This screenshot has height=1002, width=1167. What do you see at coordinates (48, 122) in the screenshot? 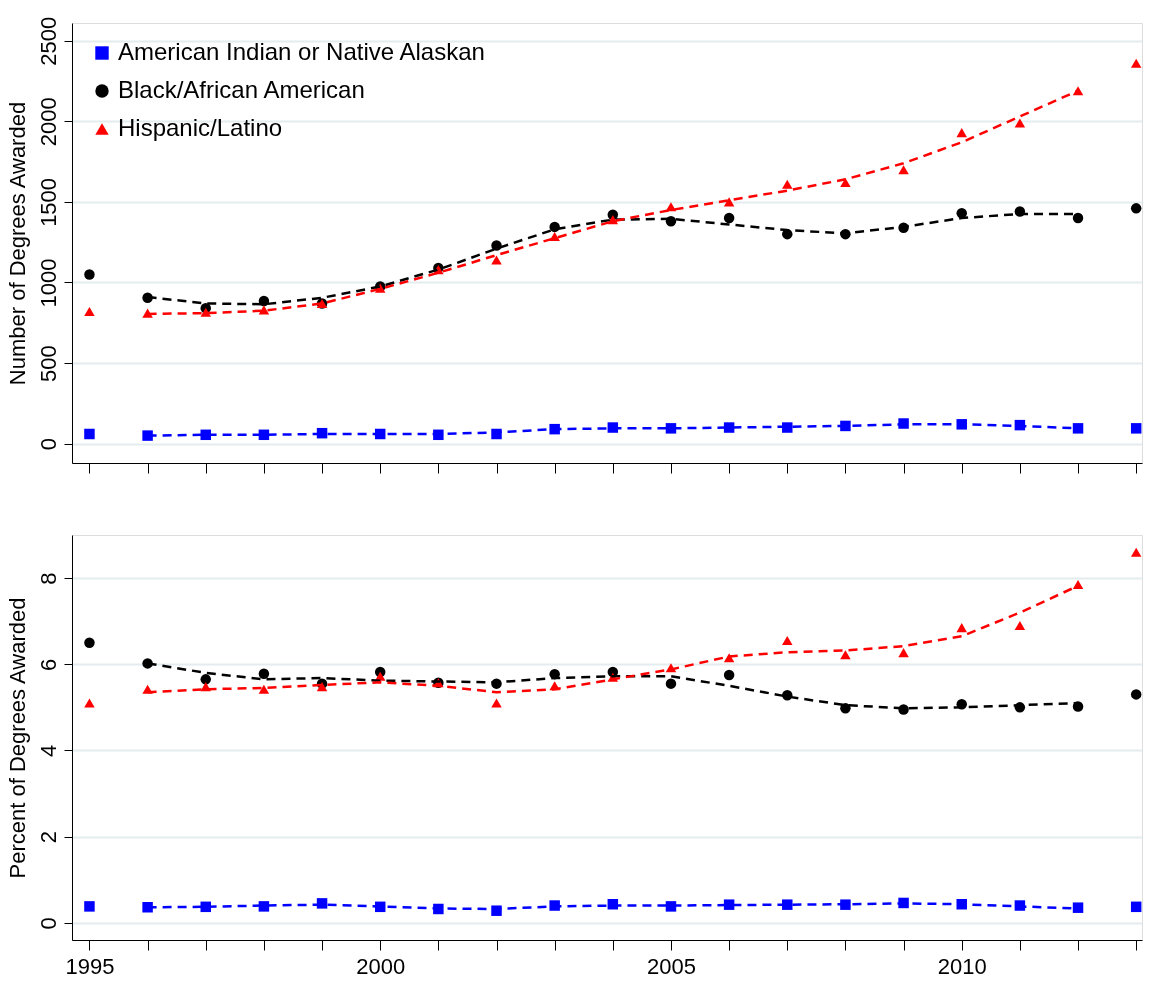
I see `y-tick-label: 2000` at bounding box center [48, 122].